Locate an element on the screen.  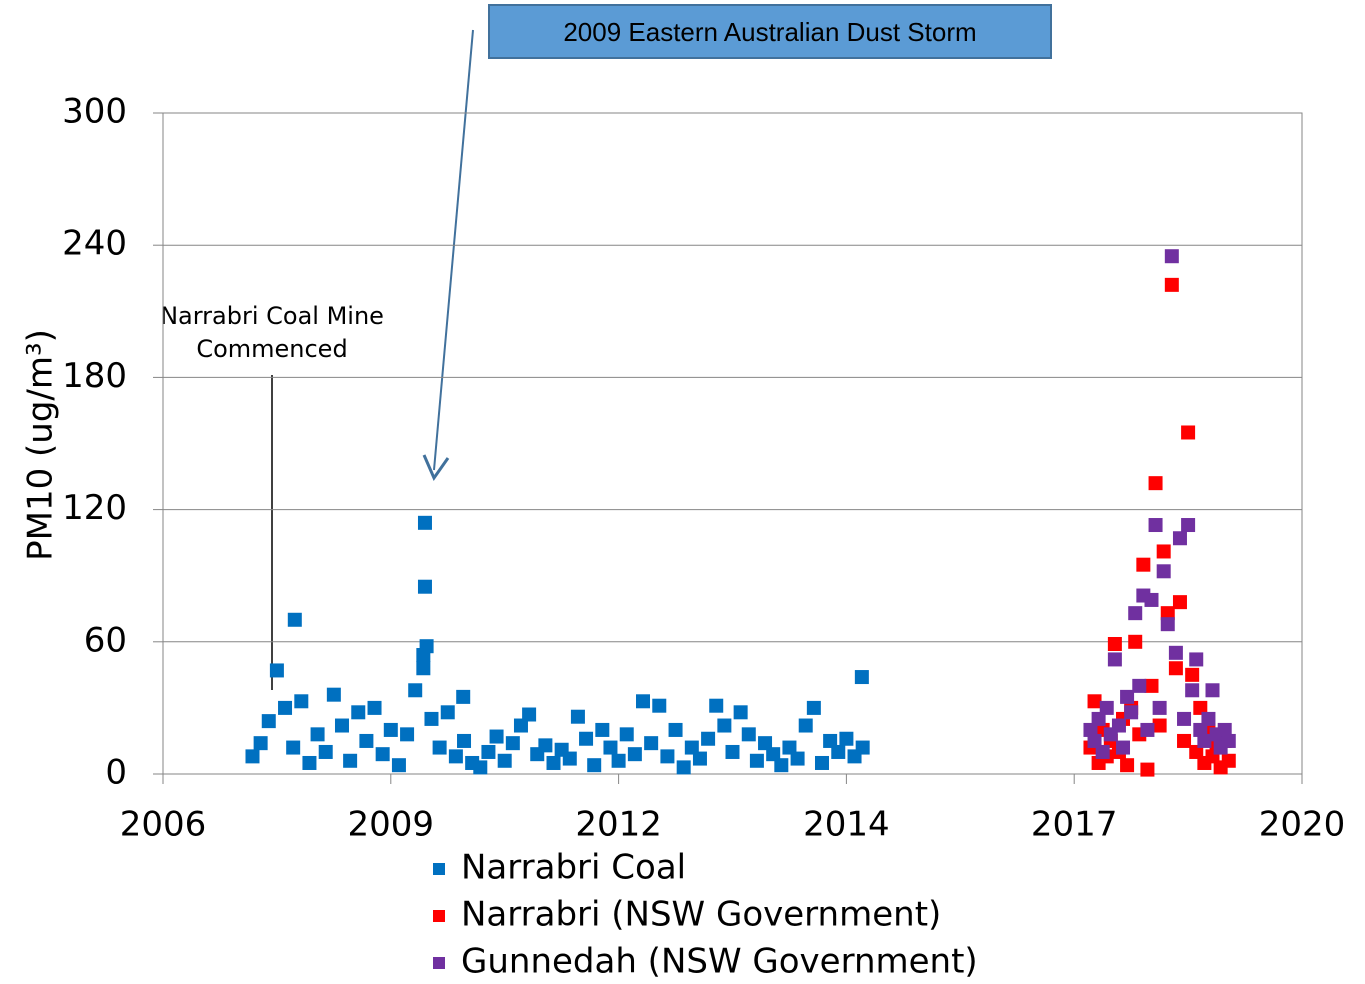
annotation-box is located at coordinates (770, 31).